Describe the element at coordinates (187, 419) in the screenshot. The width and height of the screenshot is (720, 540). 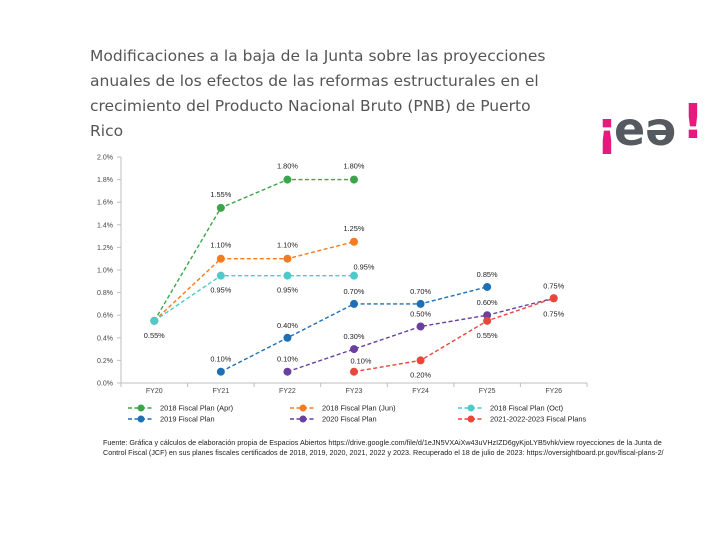
I see `legend-label: 2019 Fiscal Plan` at that location.